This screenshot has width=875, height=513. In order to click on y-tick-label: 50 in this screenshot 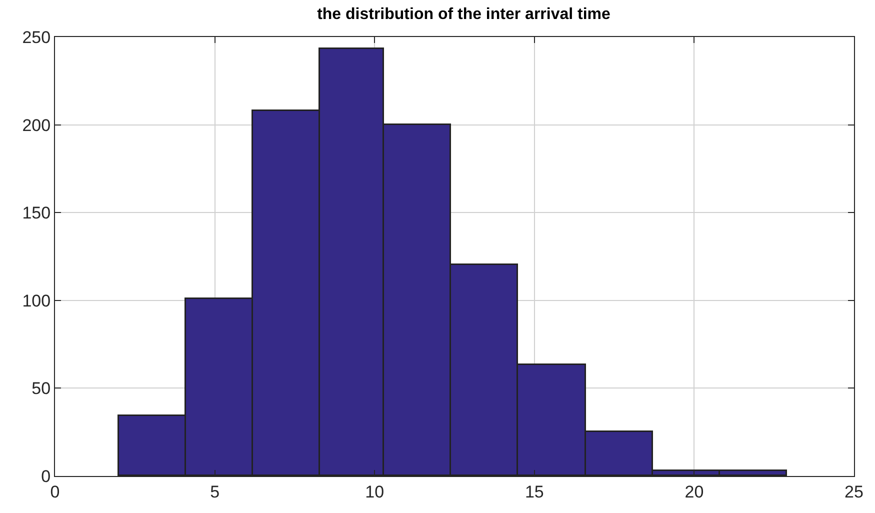, I will do `click(41, 388)`.